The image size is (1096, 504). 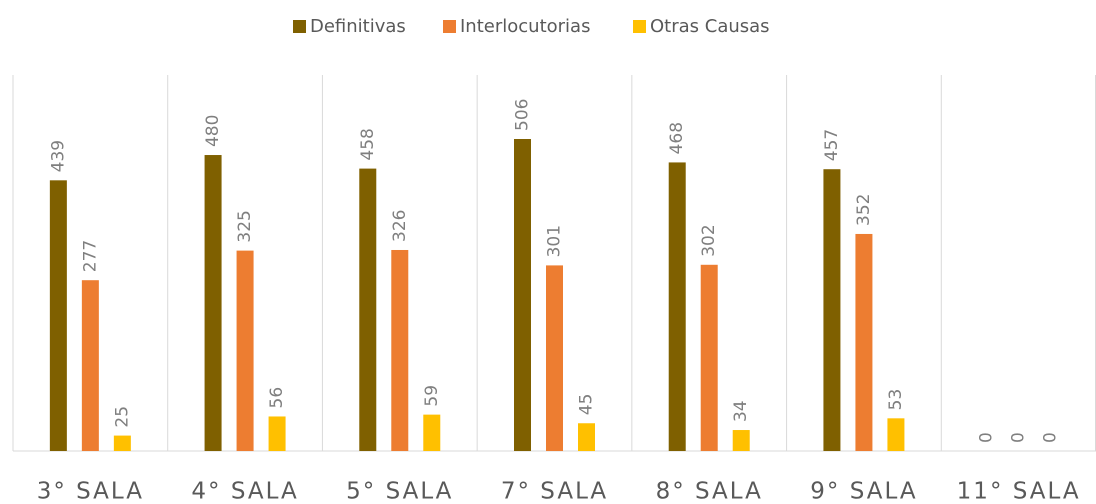 What do you see at coordinates (863, 491) in the screenshot?
I see `x-tick-label: 9° SALA` at bounding box center [863, 491].